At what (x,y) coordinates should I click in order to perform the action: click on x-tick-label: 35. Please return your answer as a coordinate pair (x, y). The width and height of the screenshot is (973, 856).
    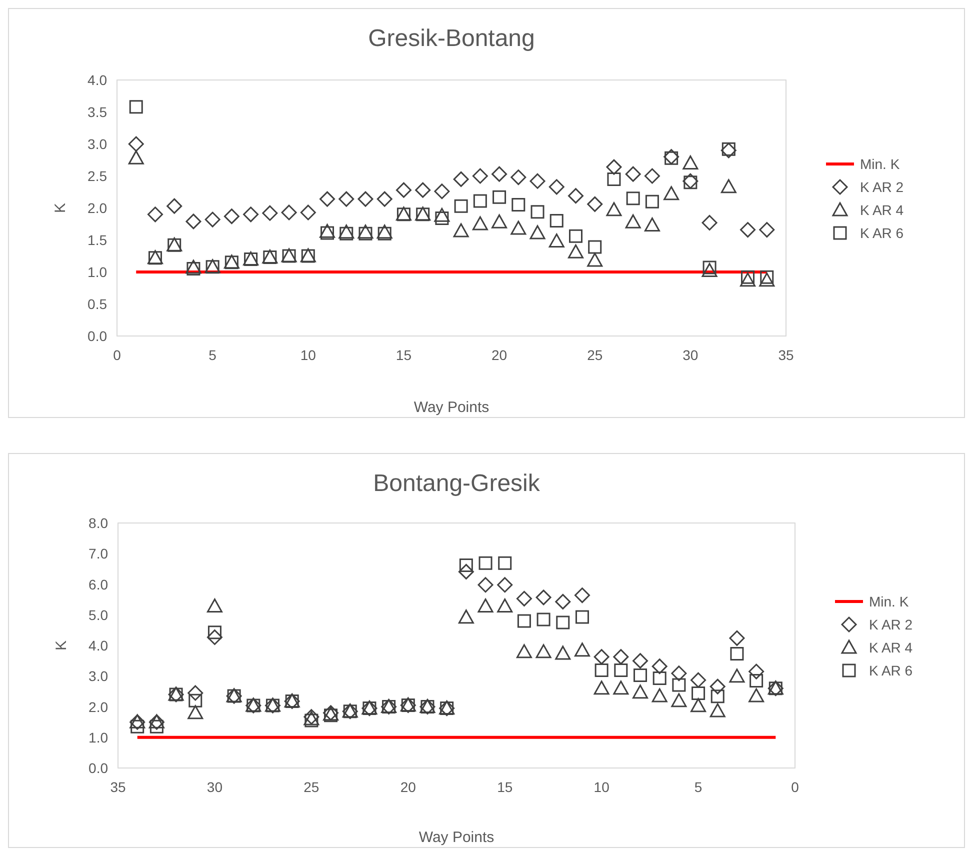
    Looking at the image, I should click on (118, 787).